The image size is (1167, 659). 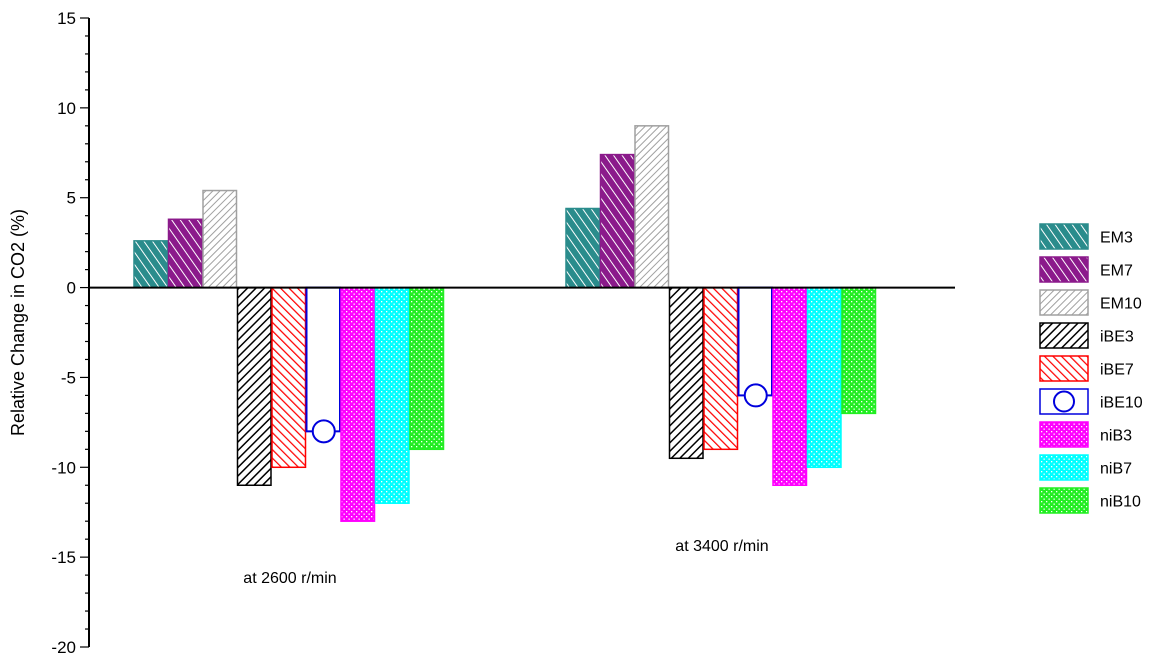 What do you see at coordinates (1064, 269) in the screenshot?
I see `legend-swatch-em7` at bounding box center [1064, 269].